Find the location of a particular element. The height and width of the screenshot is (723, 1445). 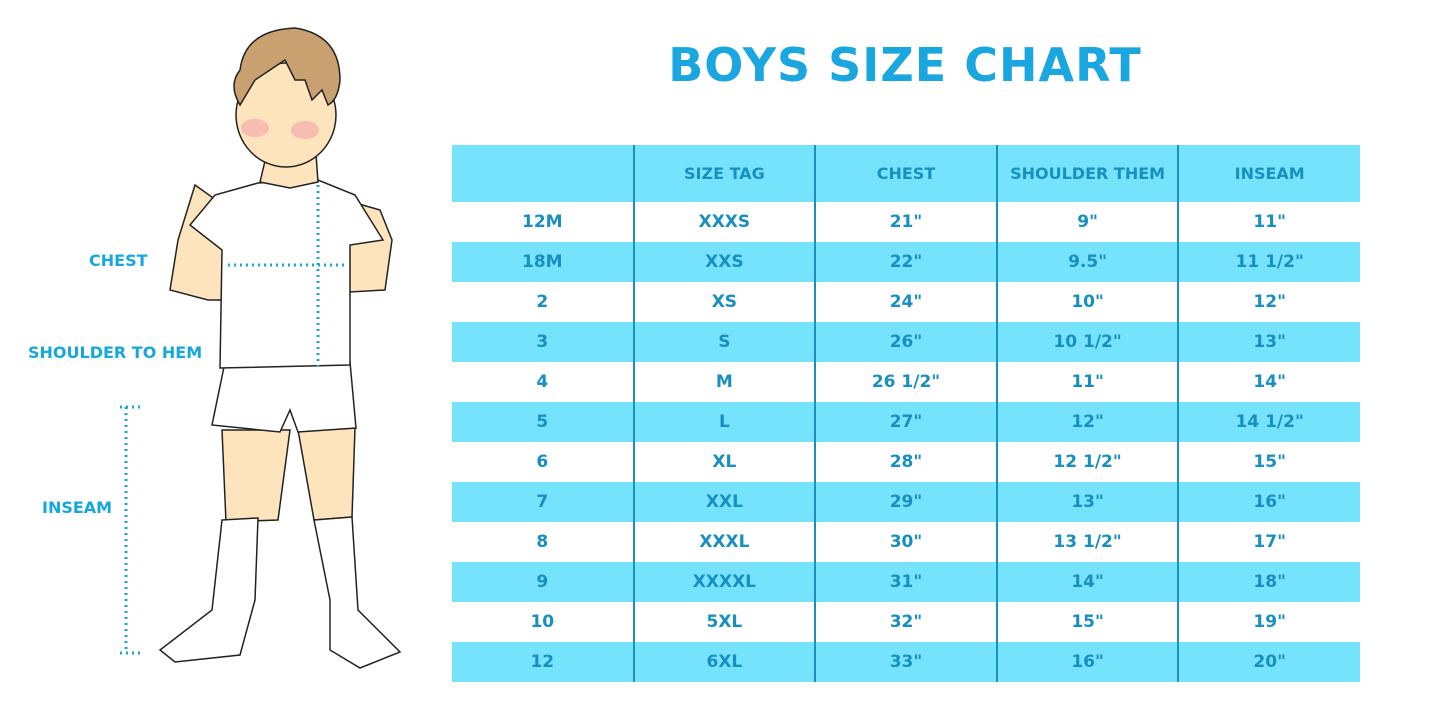

cell-inseam: 11 1/2" is located at coordinates (1268, 262).